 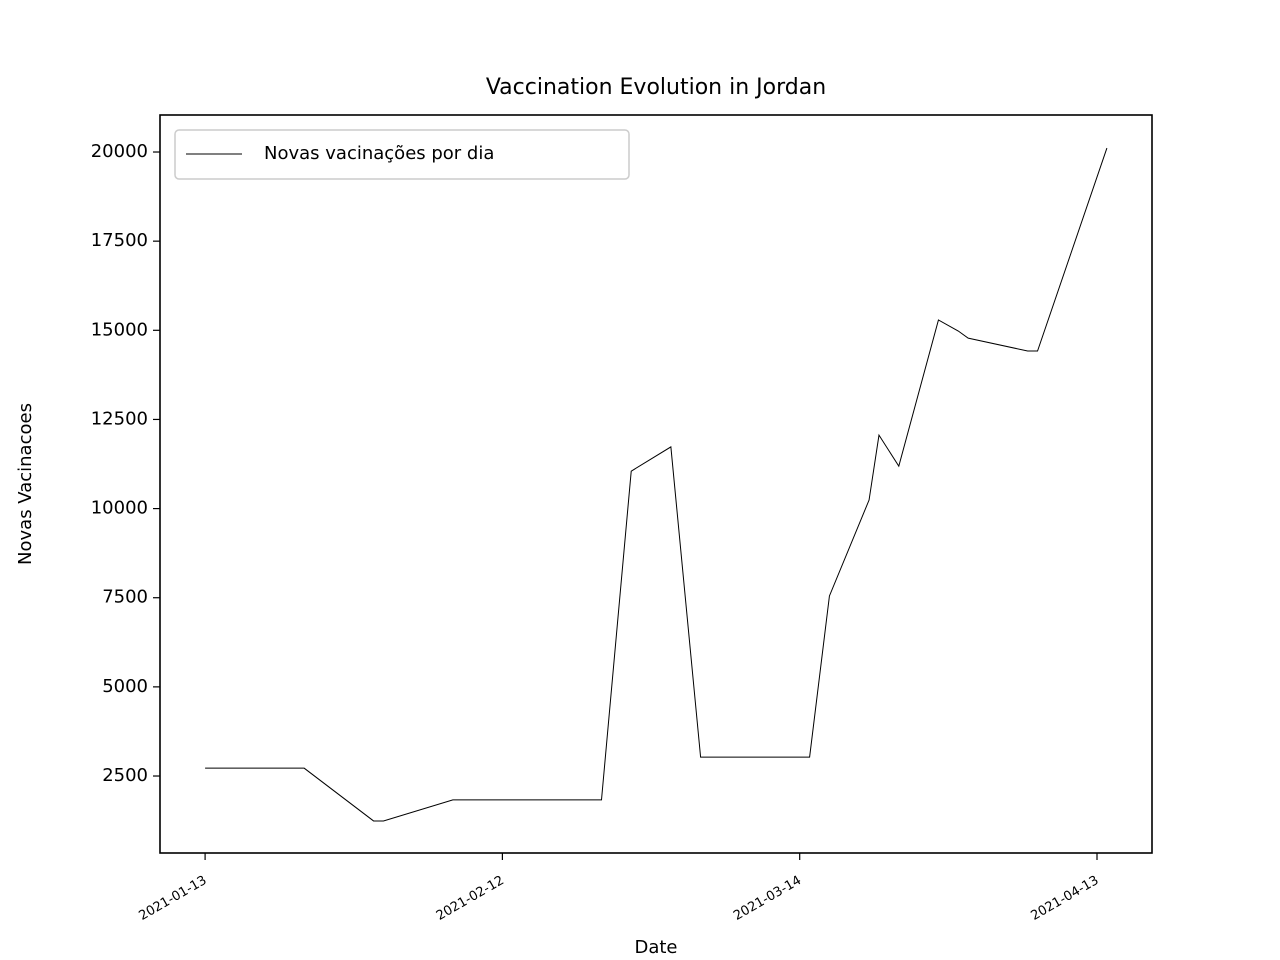 I want to click on y-tick-label: 15000, so click(x=119, y=329).